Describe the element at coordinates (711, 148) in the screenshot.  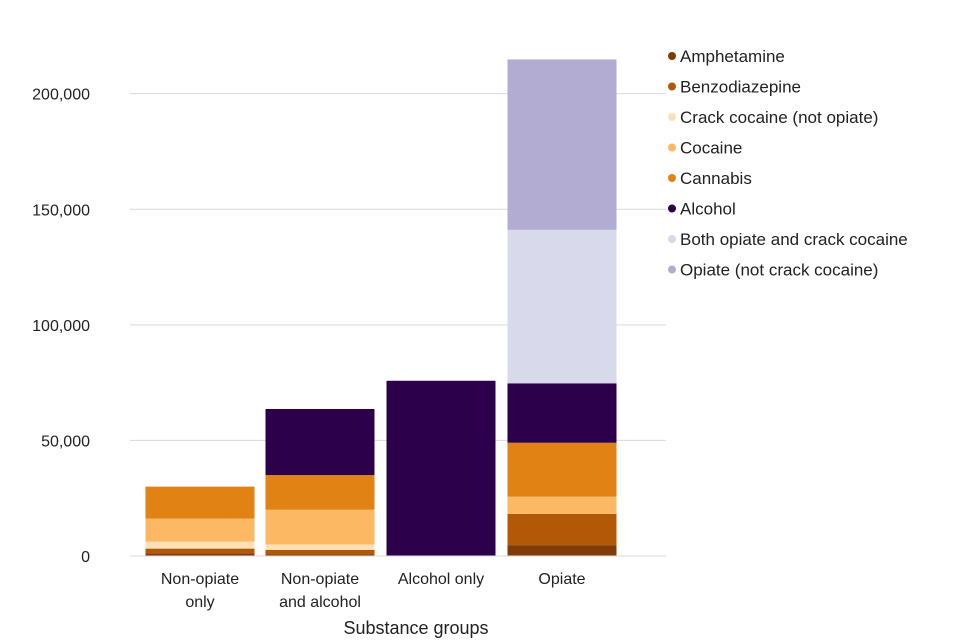
I see `legend-label: Cocaine` at that location.